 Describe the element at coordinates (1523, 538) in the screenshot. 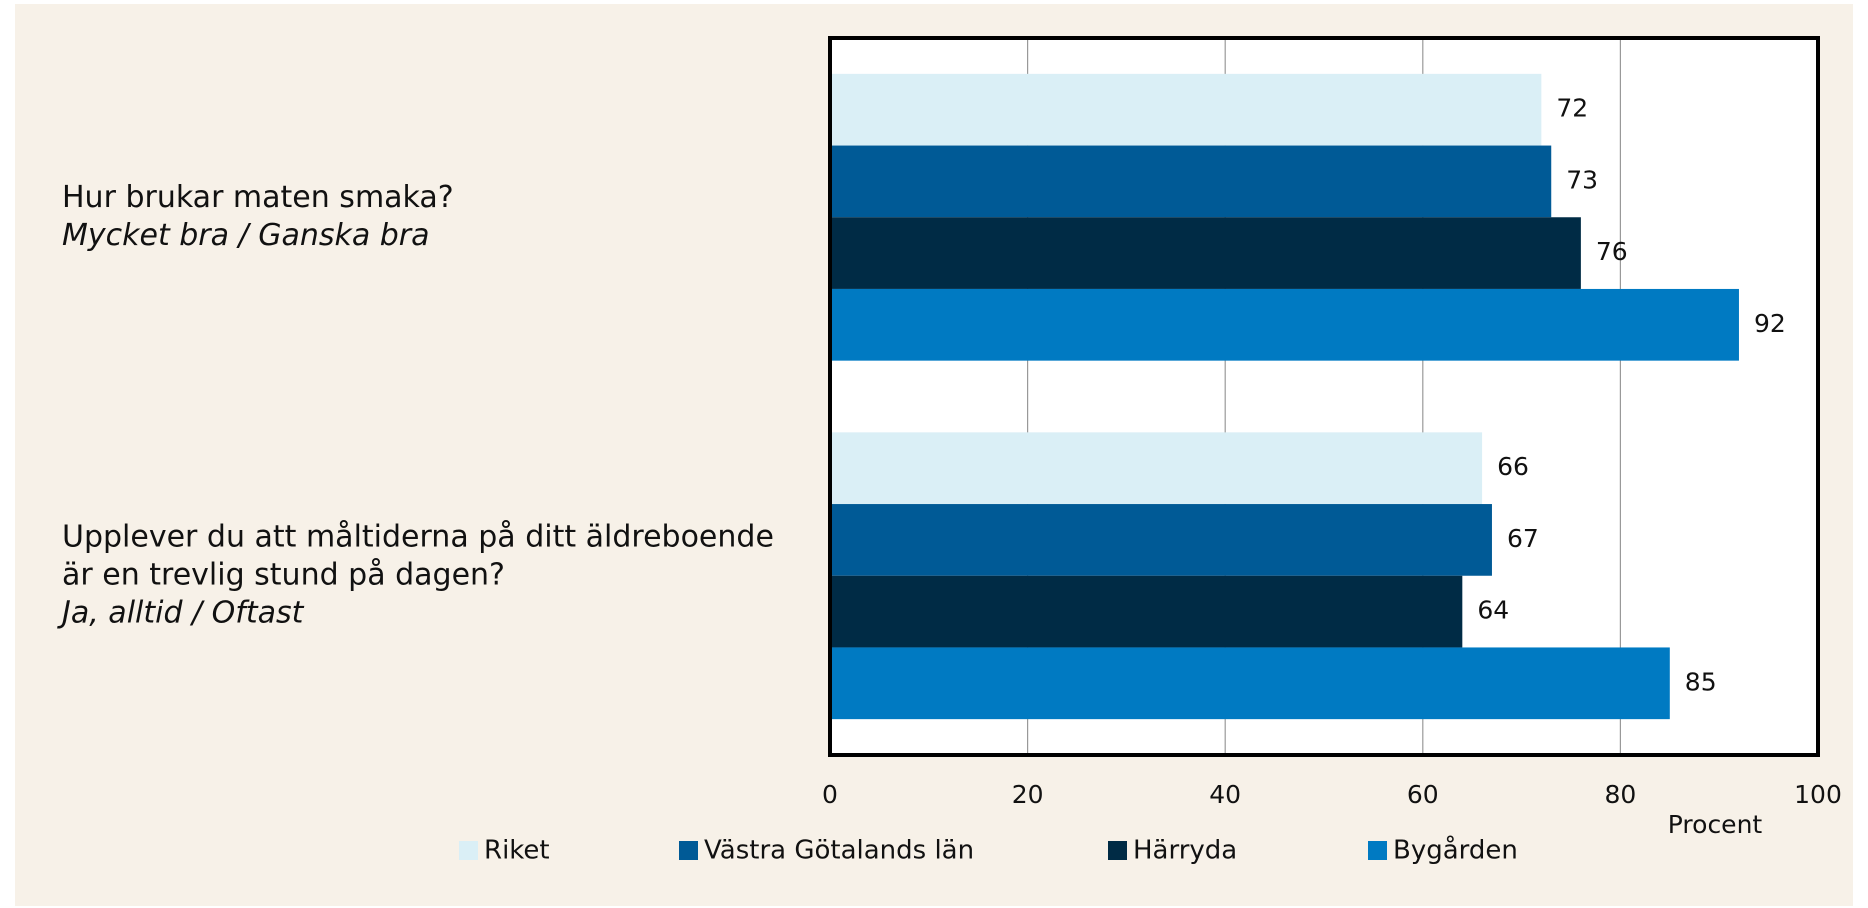

I see `value-label: 67` at that location.